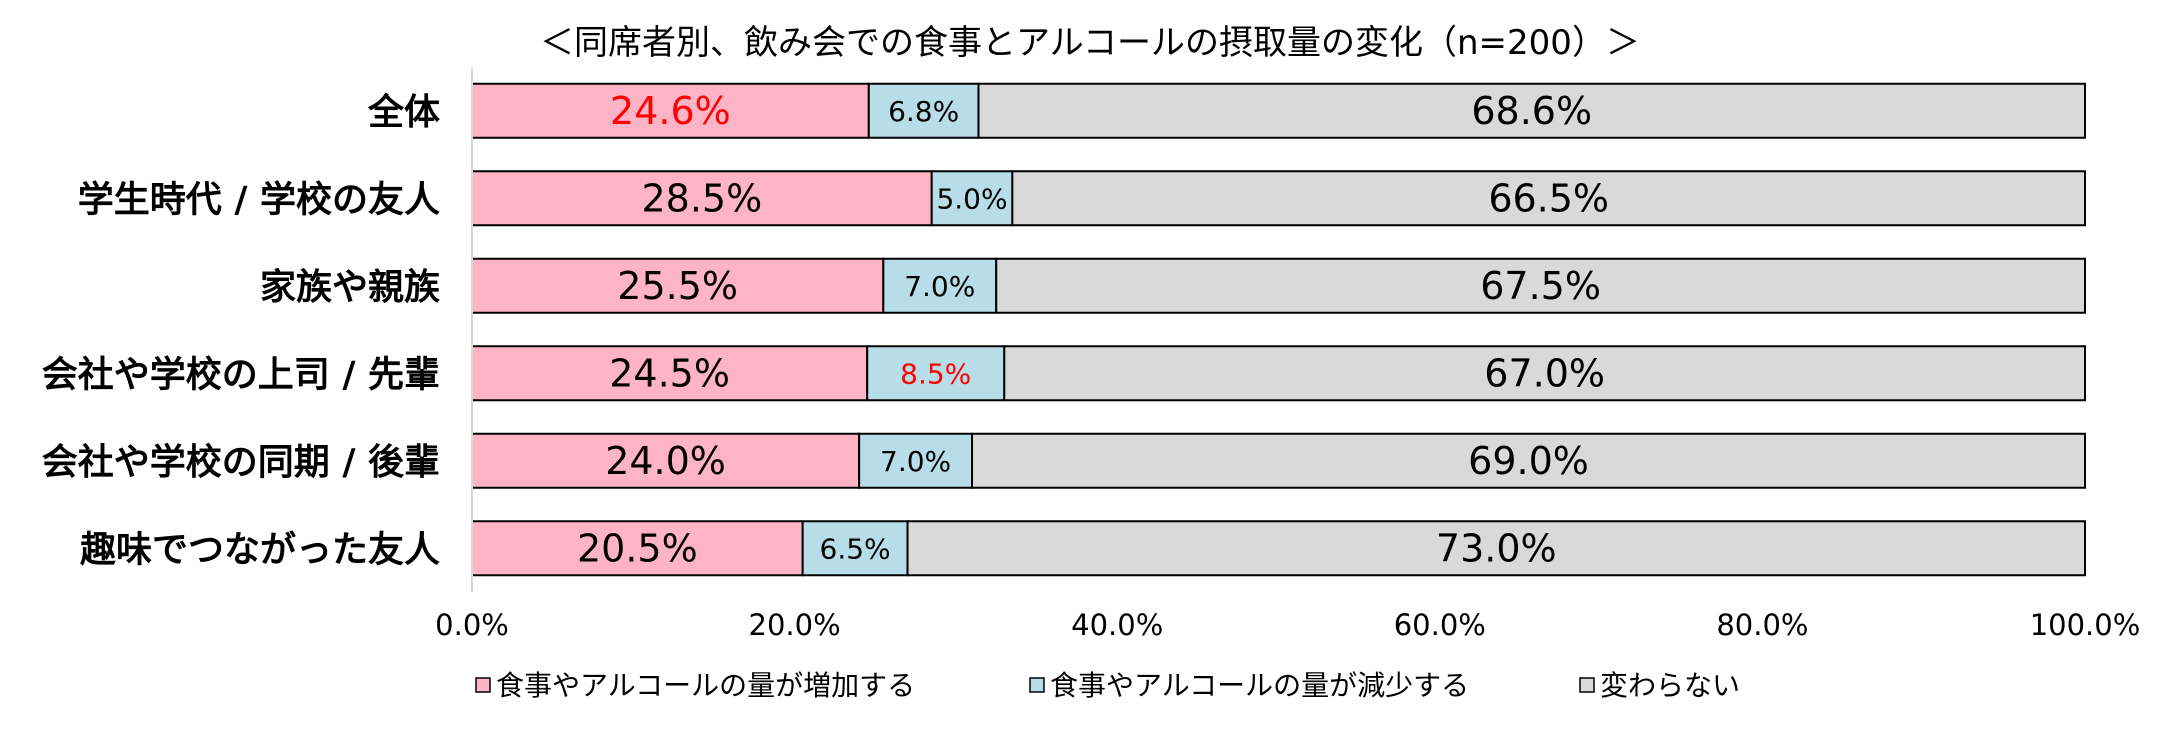  I want to click on category-label: 会社や学校の上司 / 先輩, so click(241, 374).